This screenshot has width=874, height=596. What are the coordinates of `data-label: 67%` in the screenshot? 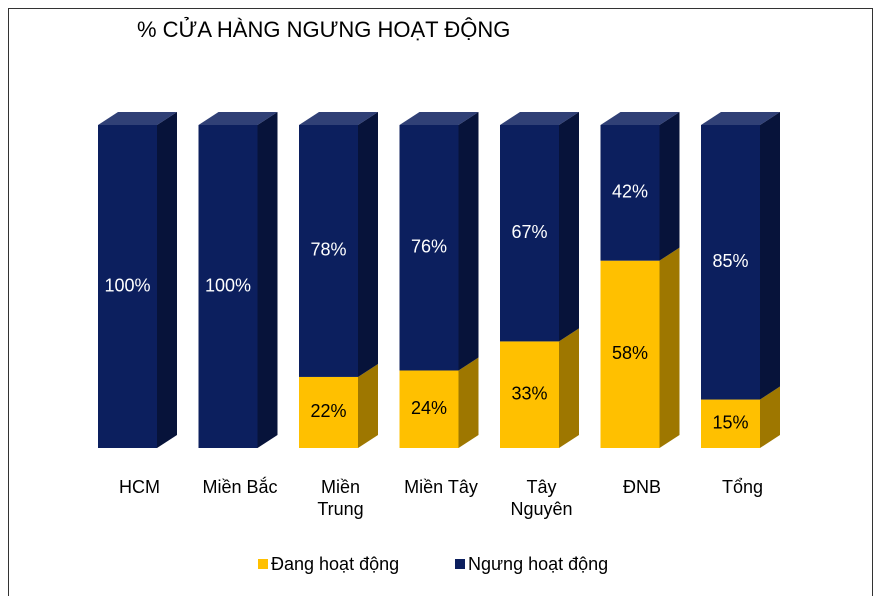 It's located at (529, 232).